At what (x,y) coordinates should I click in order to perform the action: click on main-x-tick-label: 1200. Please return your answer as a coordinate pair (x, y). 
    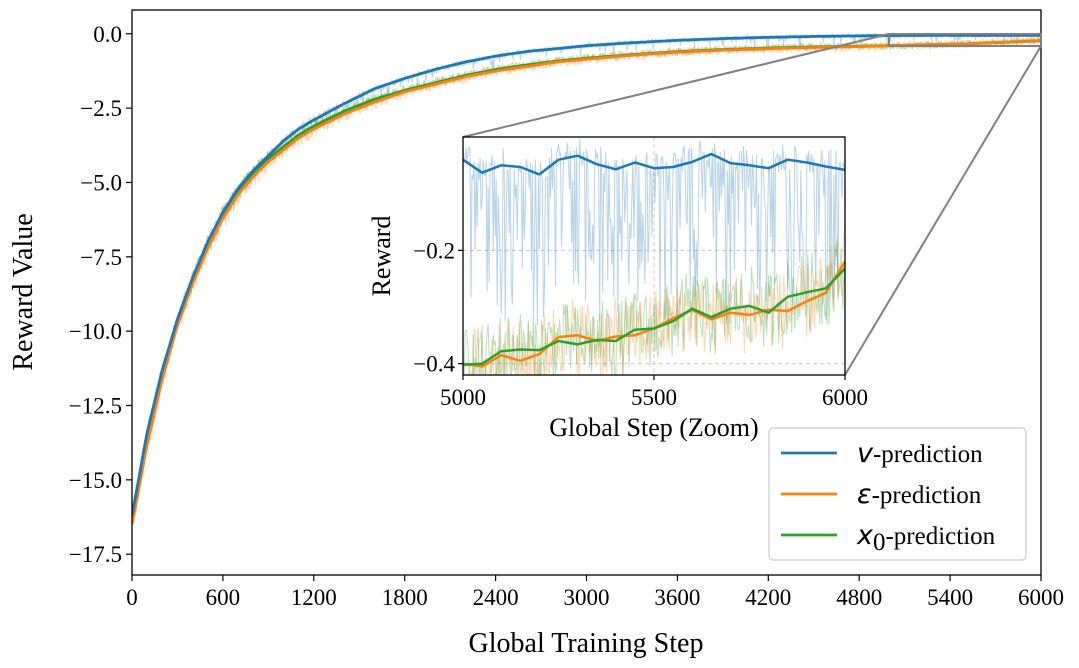
    Looking at the image, I should click on (314, 597).